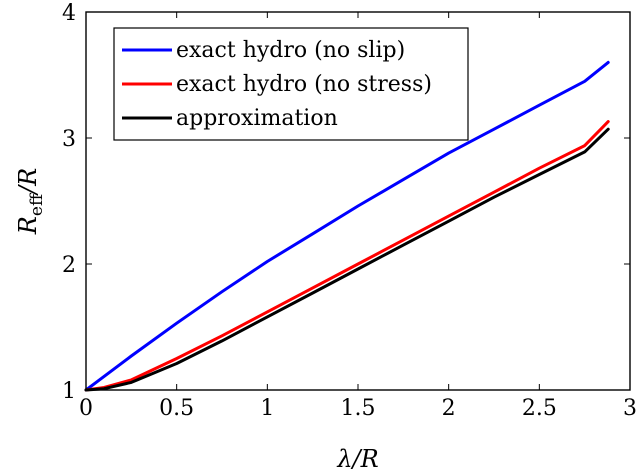  Describe the element at coordinates (69, 139) in the screenshot. I see `y-tick-label: 3` at that location.